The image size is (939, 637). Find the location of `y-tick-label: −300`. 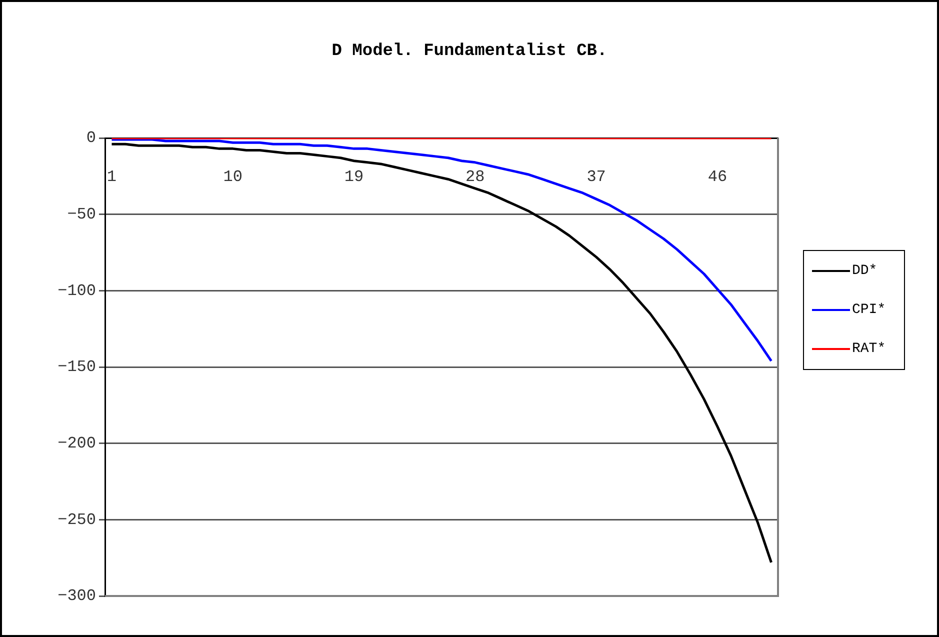

y-tick-label: −300 is located at coordinates (77, 596).